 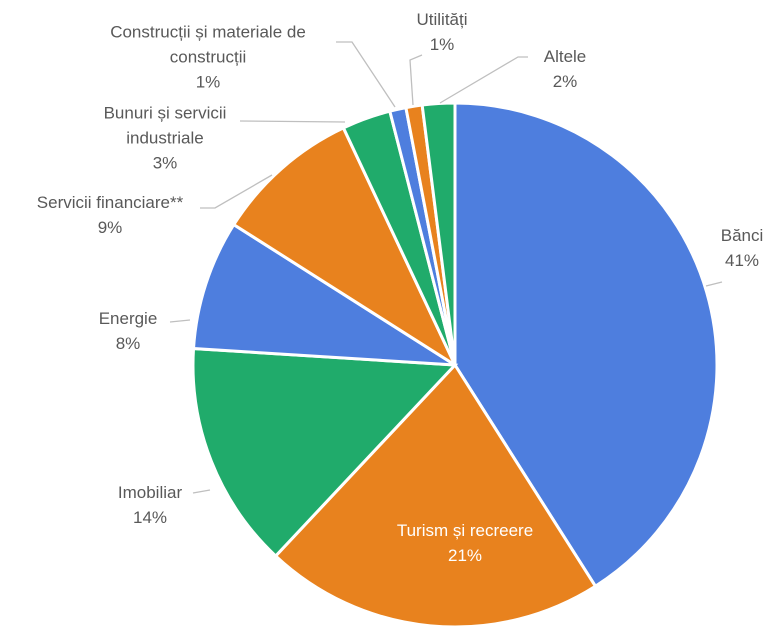 What do you see at coordinates (128, 318) in the screenshot?
I see `category-name: Energie` at bounding box center [128, 318].